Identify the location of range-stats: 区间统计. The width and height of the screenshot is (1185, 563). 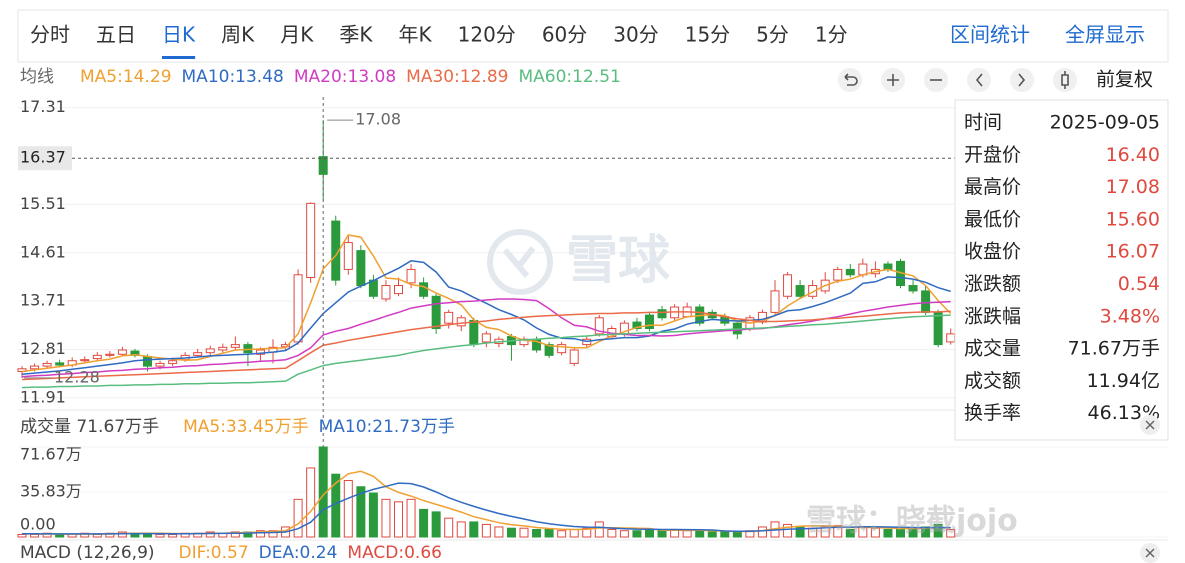
(990, 35).